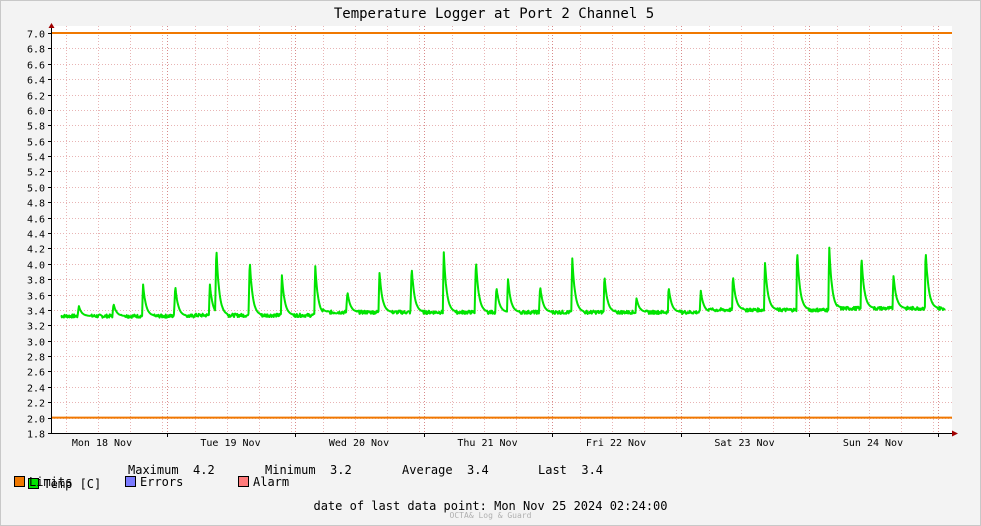  I want to click on y-tick-label: 4.2, so click(36, 250).